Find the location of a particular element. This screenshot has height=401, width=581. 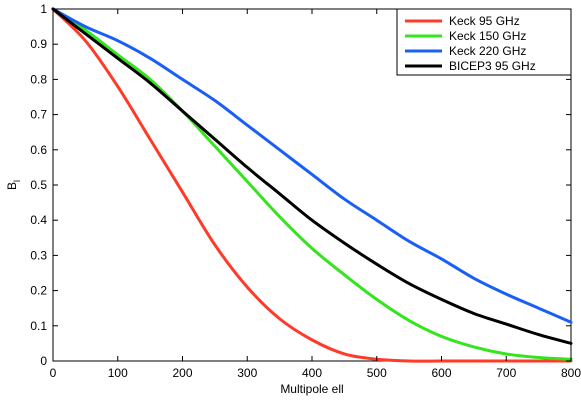

x-tick-label: 0 is located at coordinates (53, 373).